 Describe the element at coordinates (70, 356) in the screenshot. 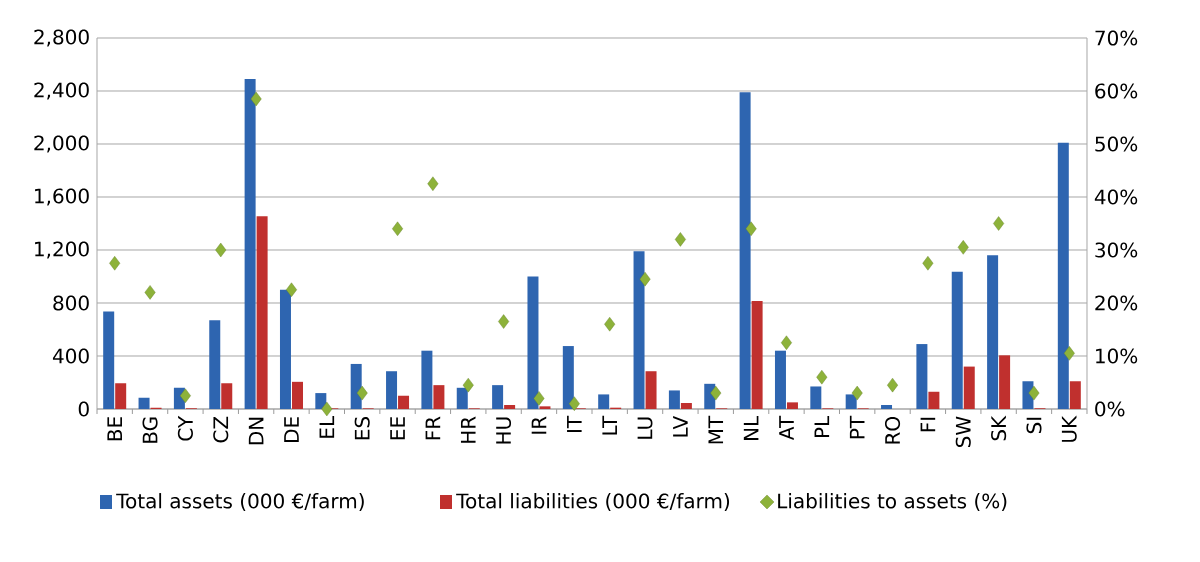

I see `y-tick-label: 400` at that location.